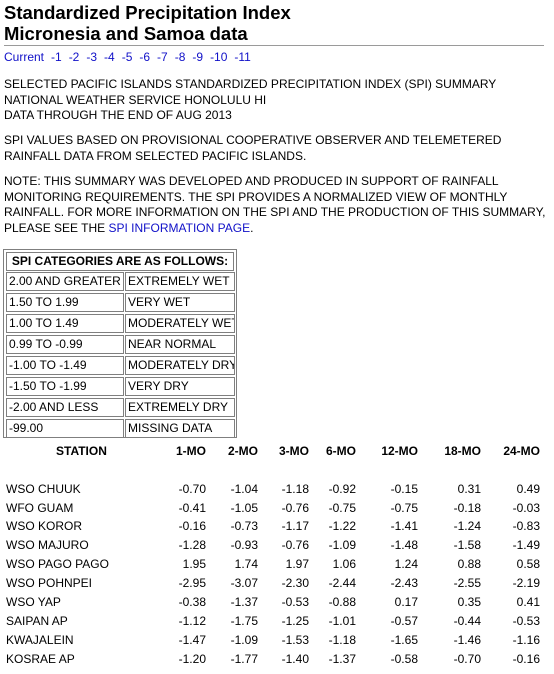  Describe the element at coordinates (56, 57) in the screenshot. I see `nav-link-minus-1: -1` at that location.